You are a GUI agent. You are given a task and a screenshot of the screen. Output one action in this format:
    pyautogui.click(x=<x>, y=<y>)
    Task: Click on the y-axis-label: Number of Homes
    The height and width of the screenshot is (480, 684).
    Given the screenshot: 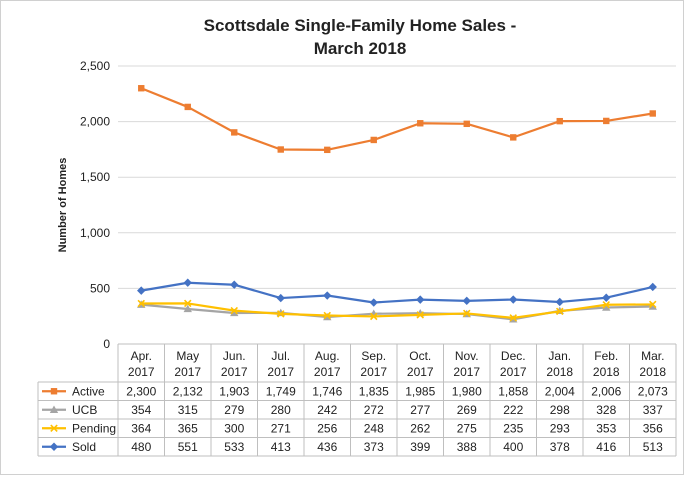 What is the action you would take?
    pyautogui.click(x=63, y=205)
    